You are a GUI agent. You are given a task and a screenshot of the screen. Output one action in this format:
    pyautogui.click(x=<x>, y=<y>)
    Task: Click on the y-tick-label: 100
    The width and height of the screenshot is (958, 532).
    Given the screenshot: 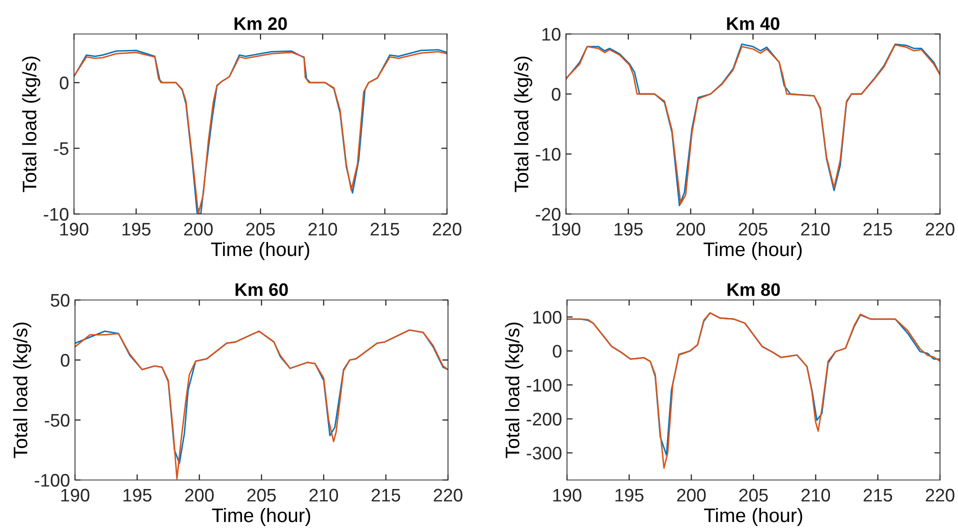 What is the action you would take?
    pyautogui.click(x=547, y=317)
    